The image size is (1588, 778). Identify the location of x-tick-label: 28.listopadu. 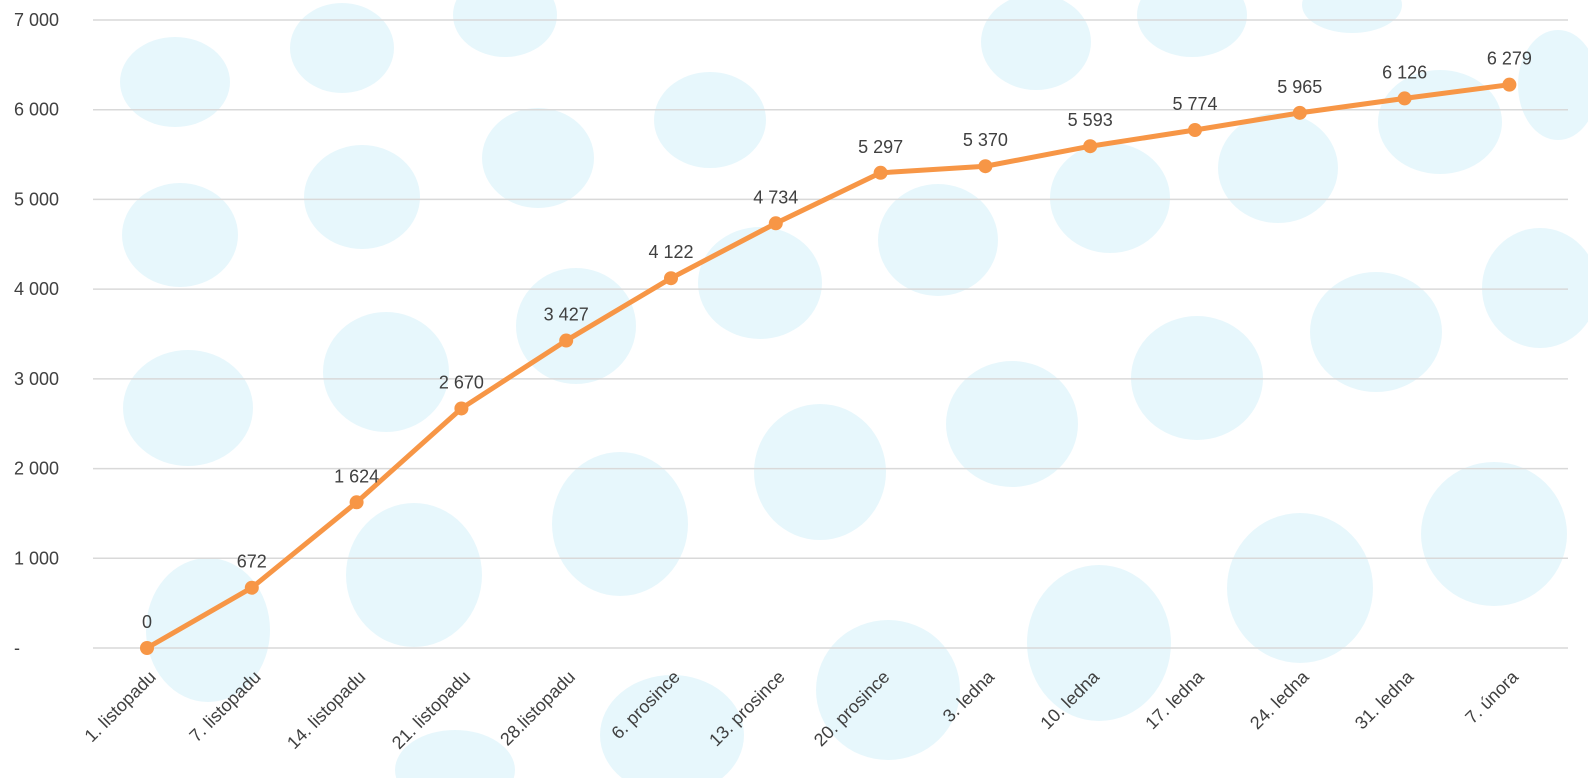
(537, 708).